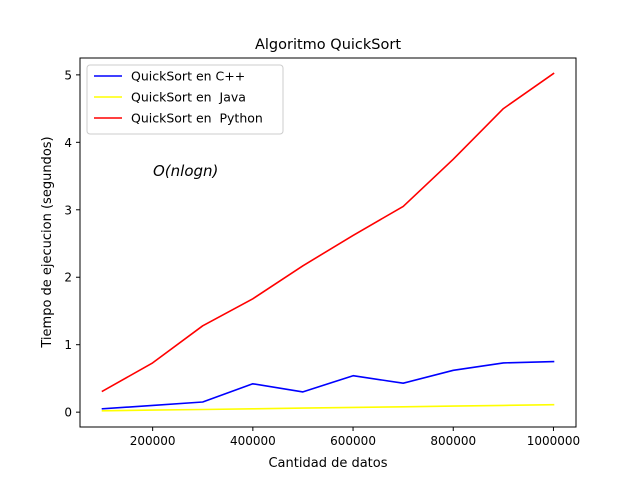 Image resolution: width=640 pixels, height=484 pixels. I want to click on y-tick-label: 2, so click(68, 278).